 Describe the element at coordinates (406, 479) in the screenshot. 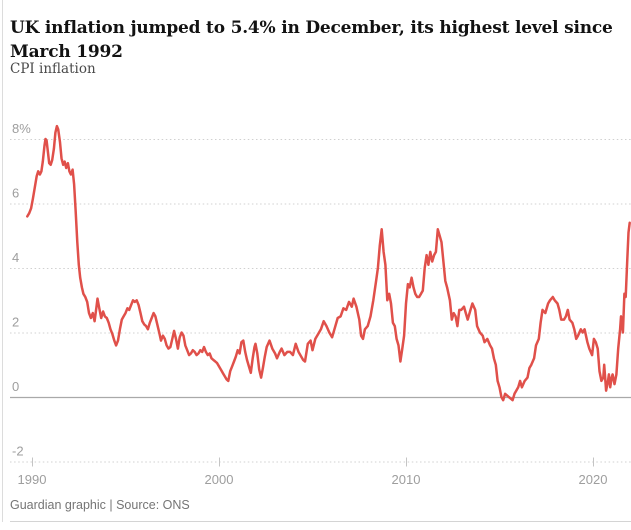

I see `x-axis-label: 2010` at that location.